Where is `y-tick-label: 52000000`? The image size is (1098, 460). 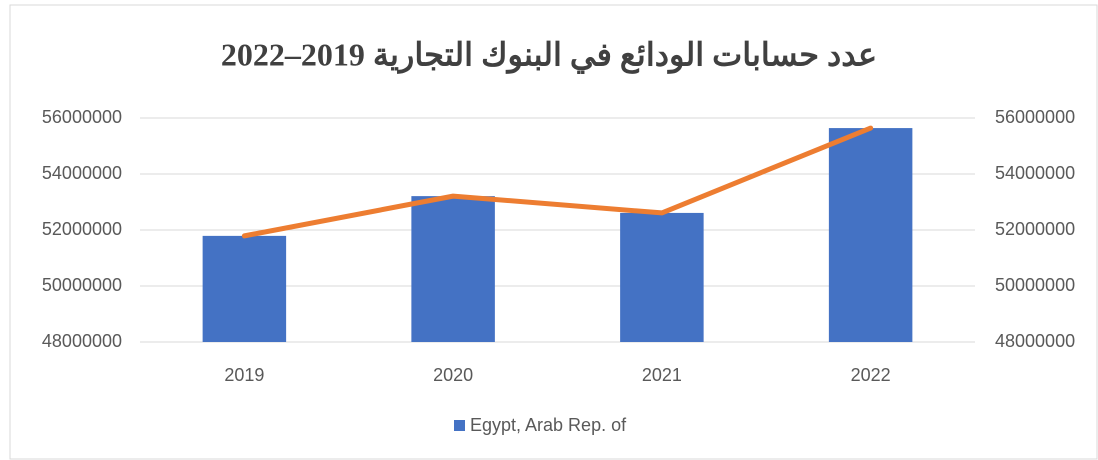 y-tick-label: 52000000 is located at coordinates (82, 229).